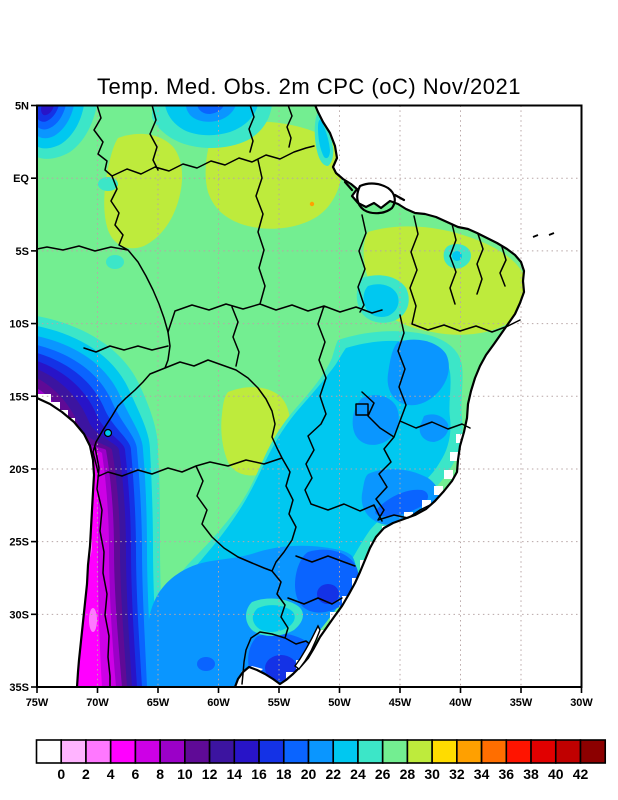  What do you see at coordinates (531, 774) in the screenshot?
I see `colorbar-label: 38` at bounding box center [531, 774].